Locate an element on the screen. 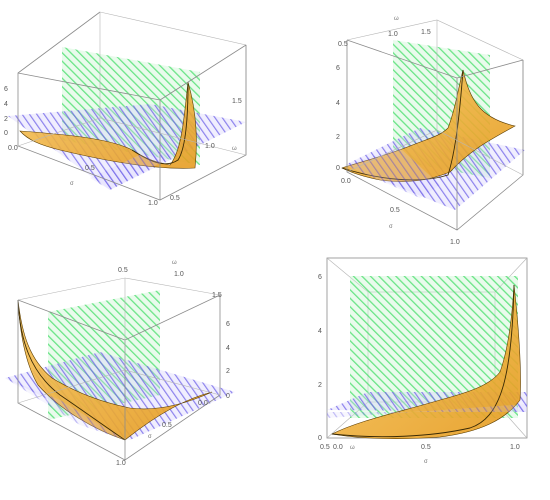 The image size is (550, 500). box-back-edges is located at coordinates (119, 289).